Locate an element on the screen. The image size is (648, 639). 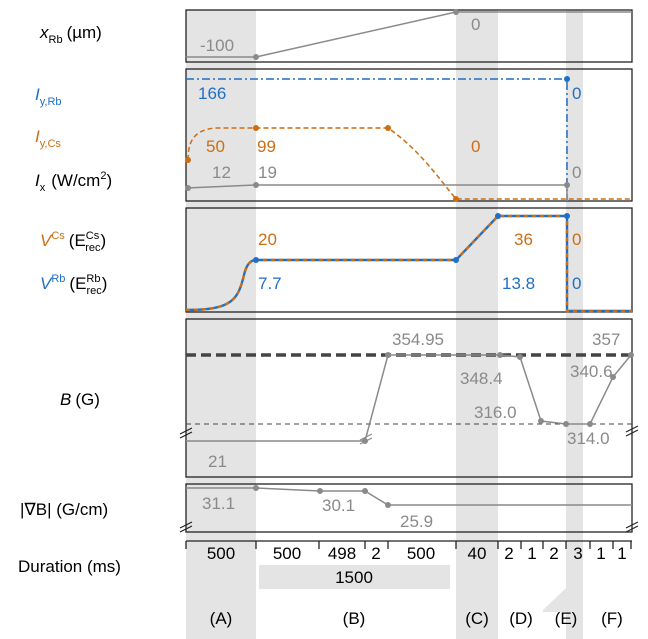
v-rb-2-value: 13.8 is located at coordinates (518, 283).